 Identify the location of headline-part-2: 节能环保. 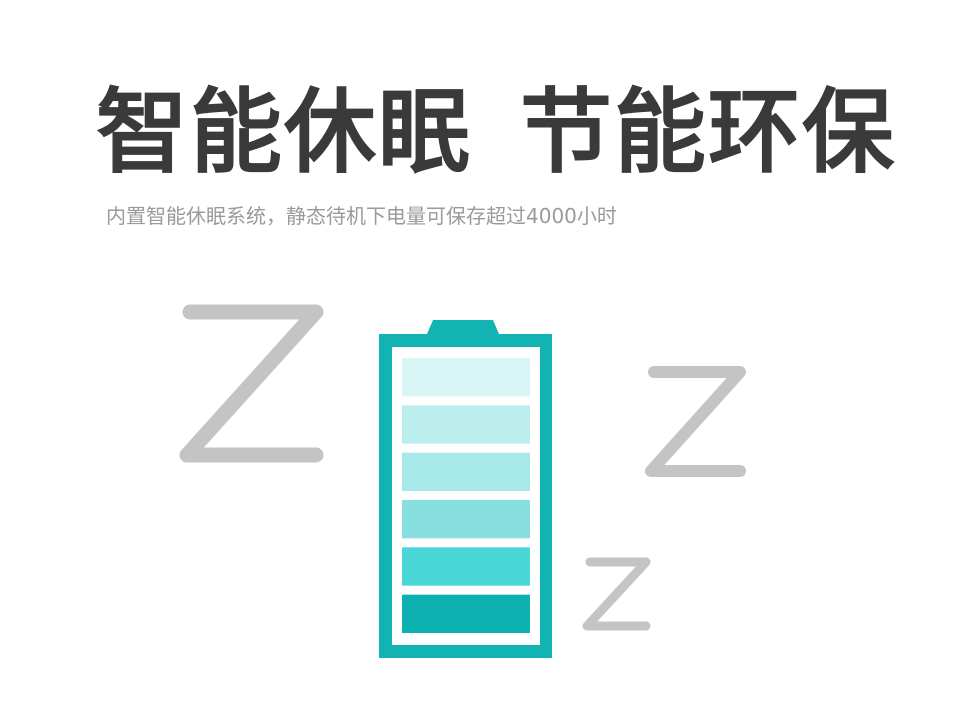
(707, 132).